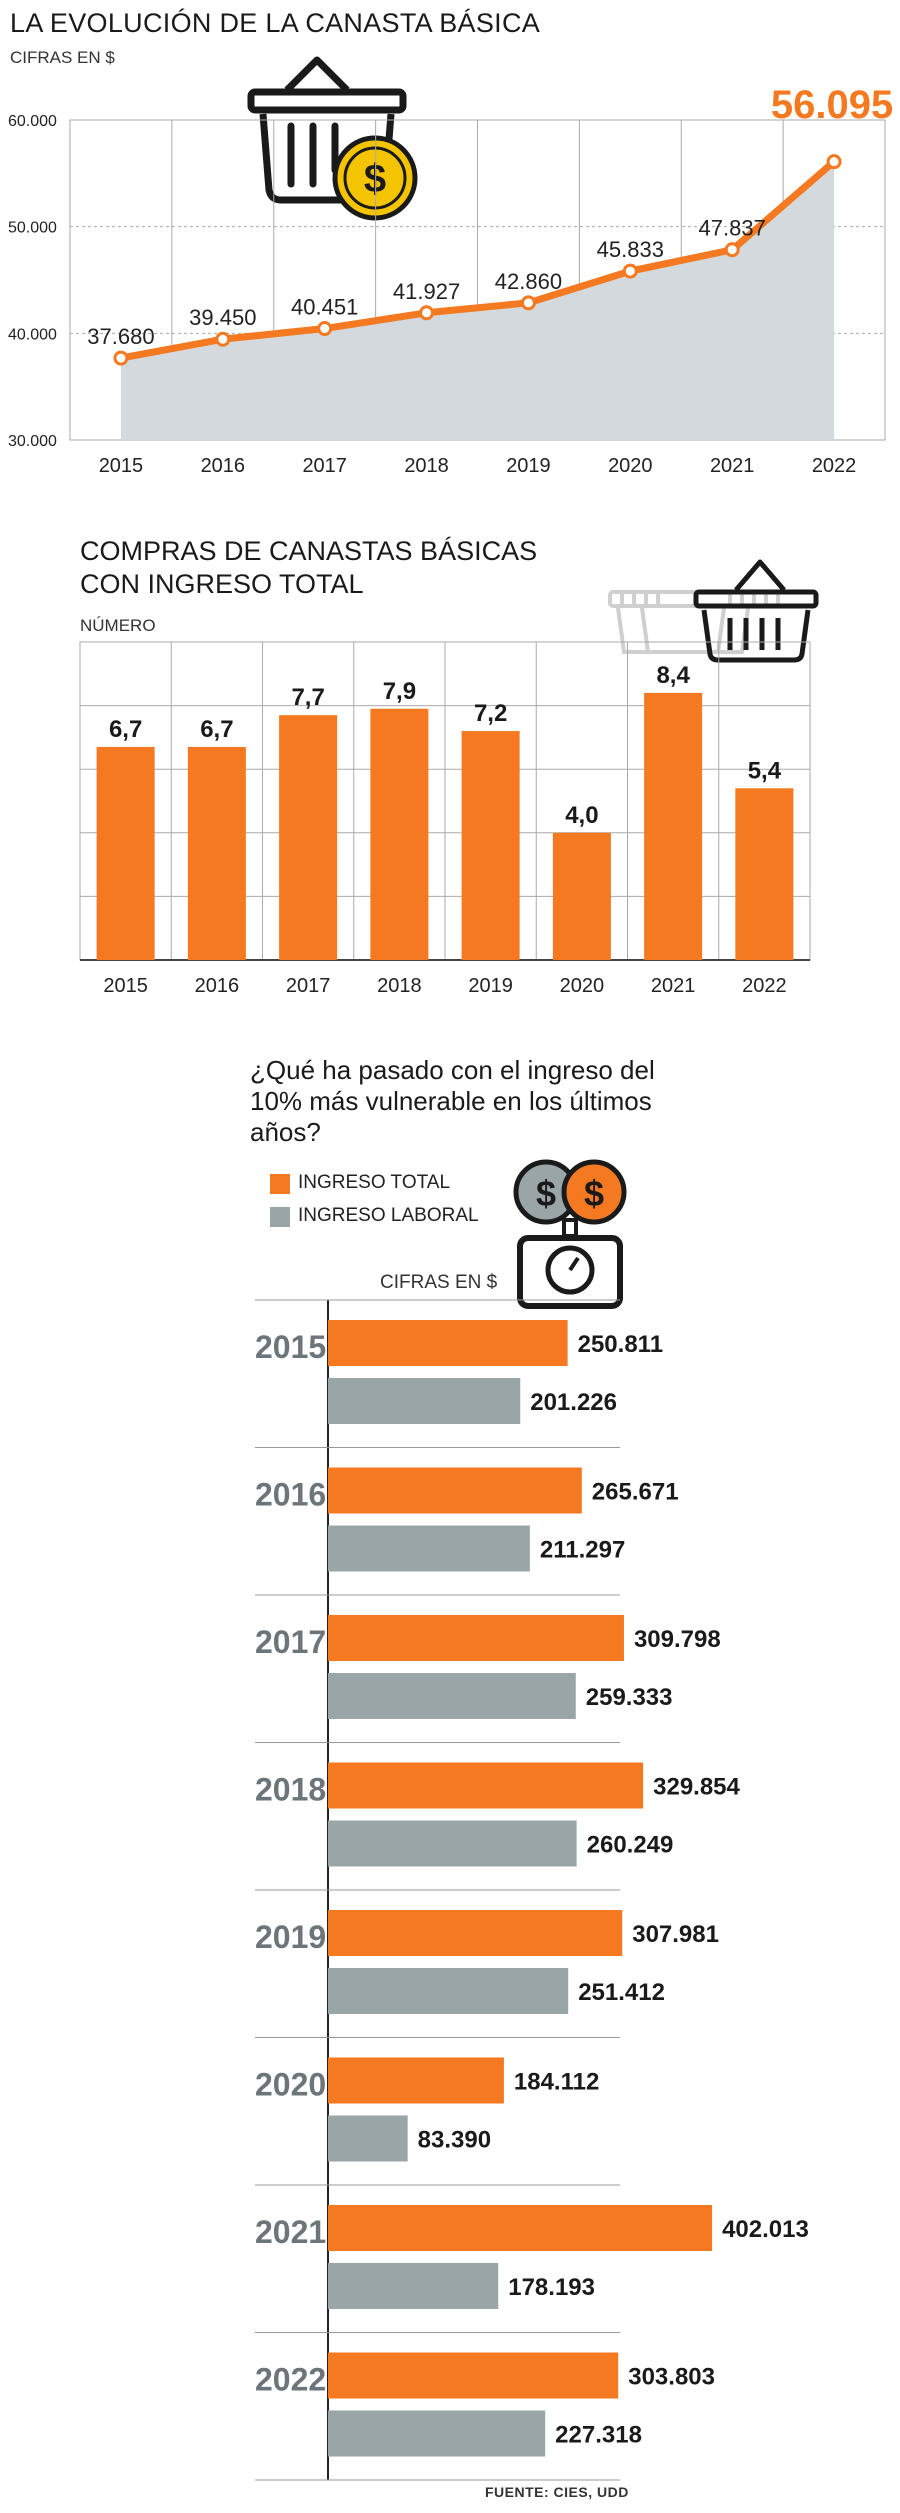  Describe the element at coordinates (582, 1550) in the screenshot. I see `bar-value-label: 211.297` at that location.